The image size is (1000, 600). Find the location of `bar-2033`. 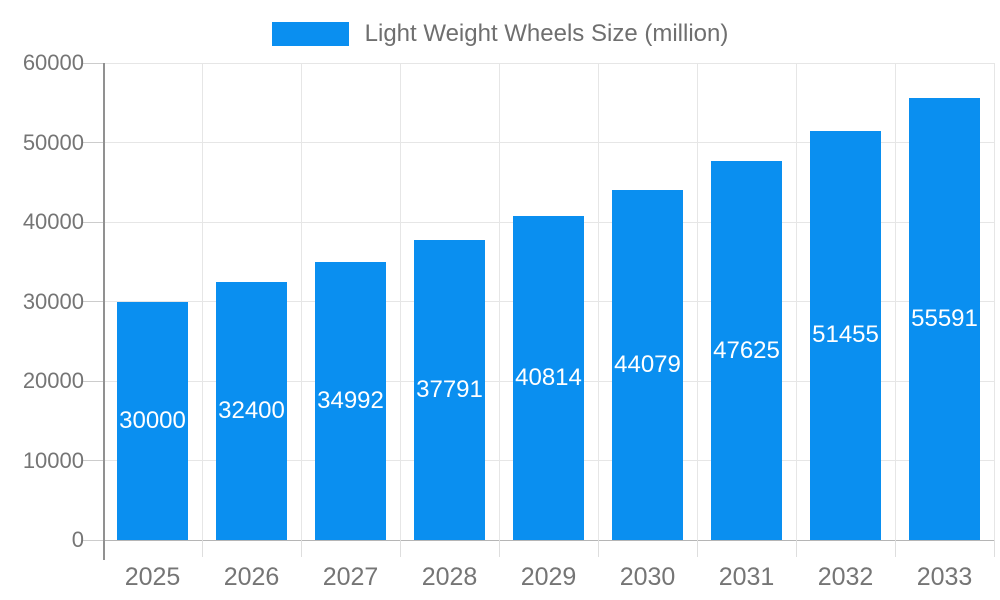

bar-2033 is located at coordinates (944, 319).